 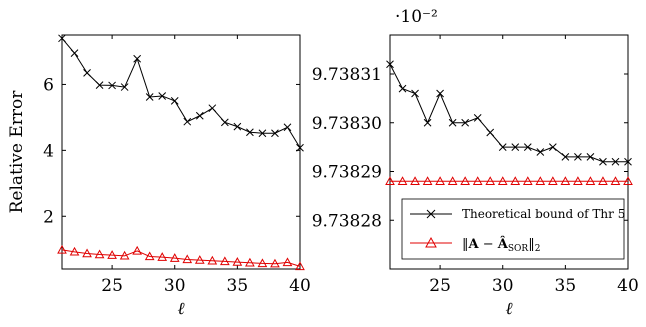 I want to click on left-y-tick-label: 2, so click(x=48, y=217).